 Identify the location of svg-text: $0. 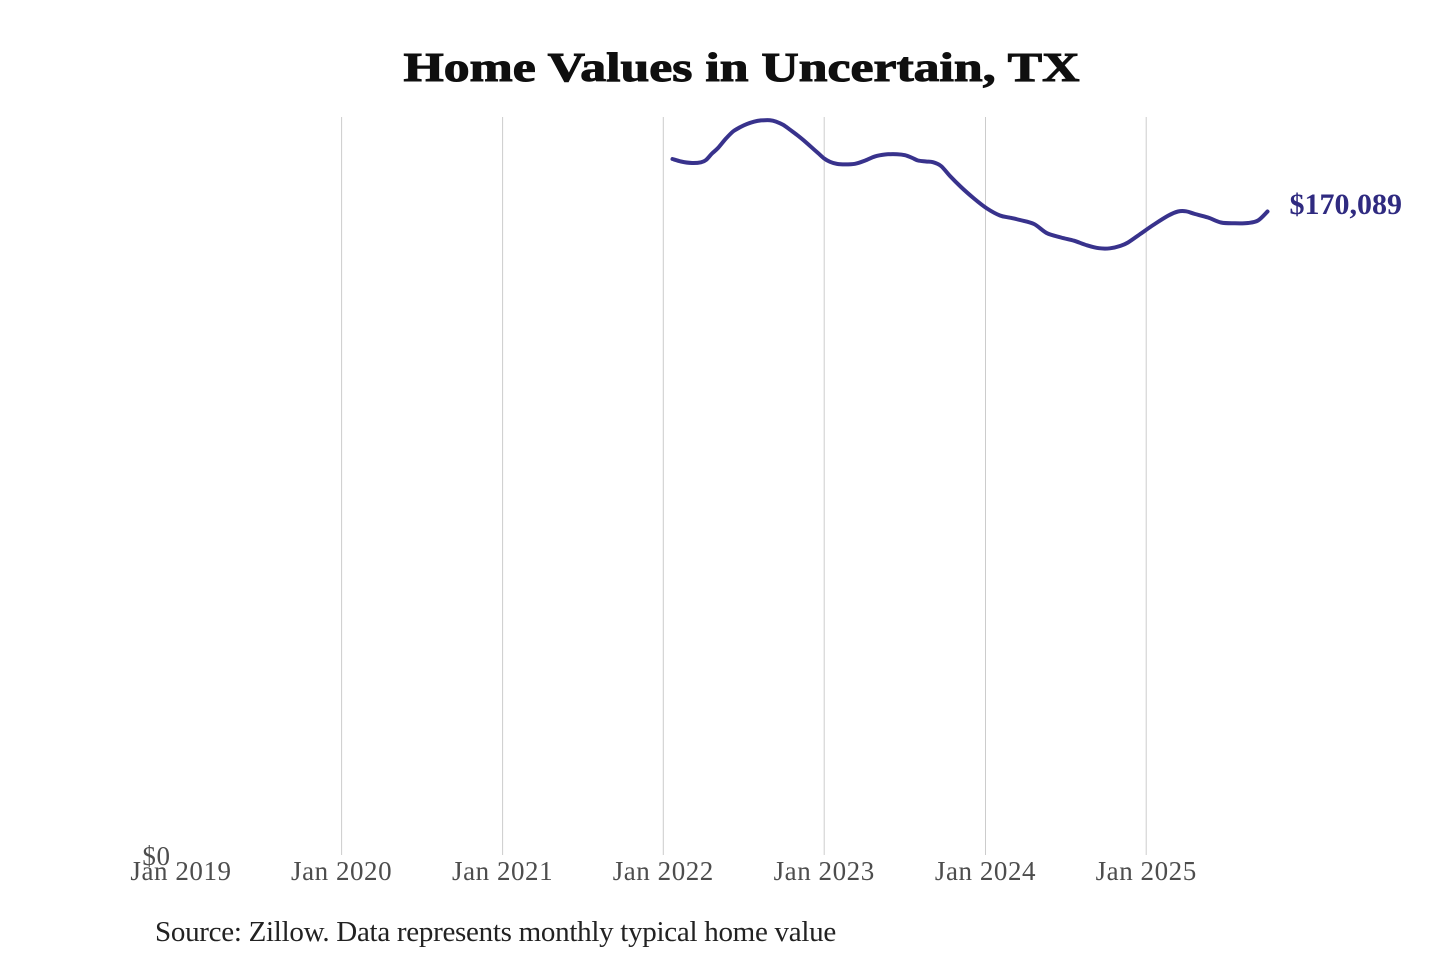
(156, 856).